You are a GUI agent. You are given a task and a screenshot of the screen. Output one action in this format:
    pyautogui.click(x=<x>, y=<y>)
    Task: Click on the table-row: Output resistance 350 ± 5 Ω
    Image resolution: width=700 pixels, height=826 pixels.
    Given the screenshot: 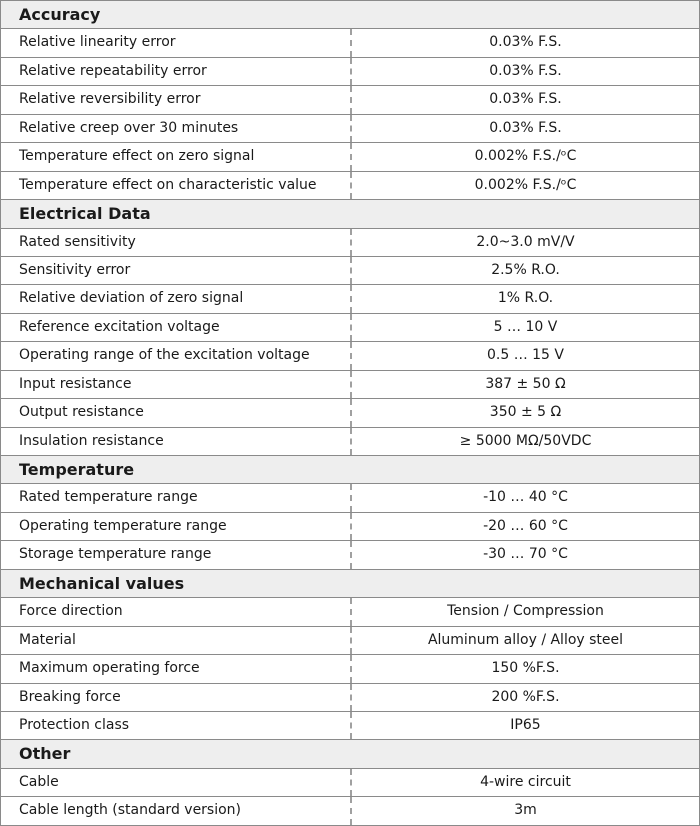 What is the action you would take?
    pyautogui.click(x=350, y=413)
    